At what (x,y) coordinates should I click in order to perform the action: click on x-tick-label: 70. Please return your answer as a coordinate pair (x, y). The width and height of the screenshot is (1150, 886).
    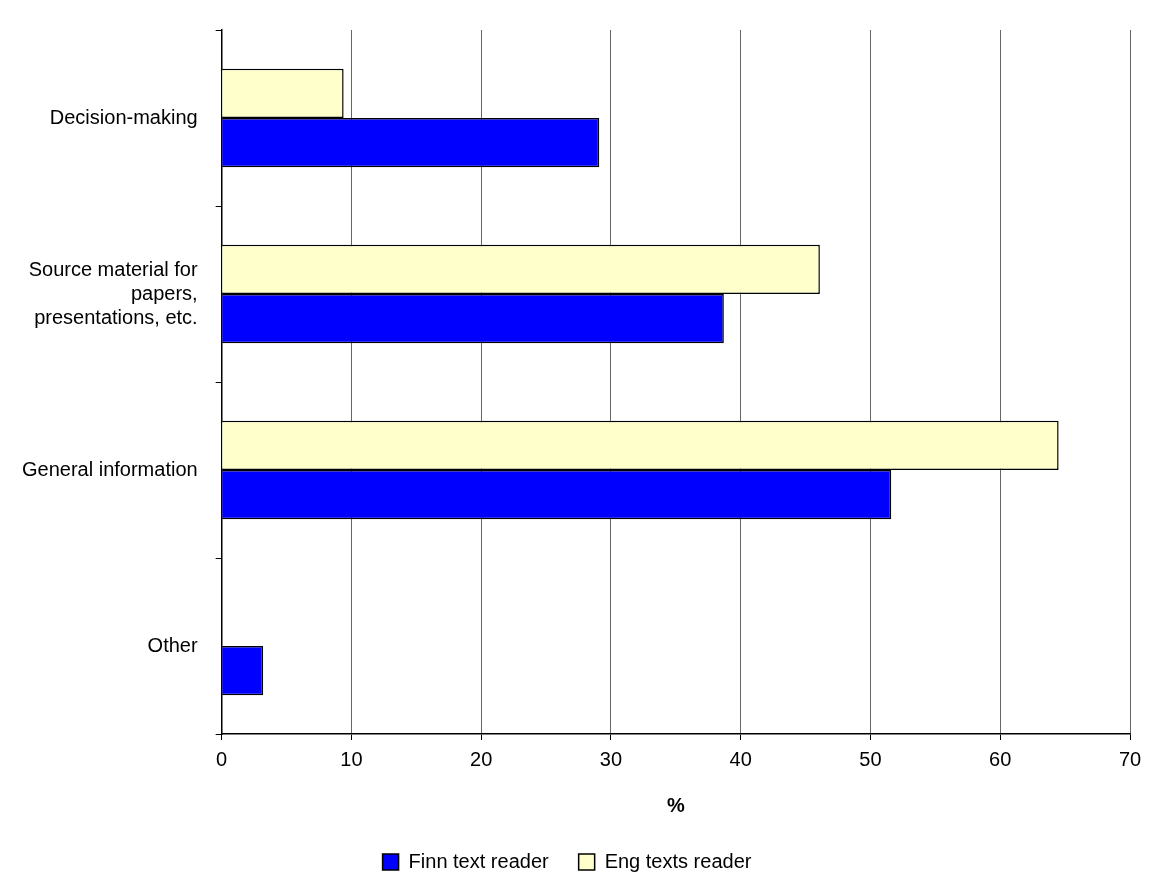
    Looking at the image, I should click on (1130, 758).